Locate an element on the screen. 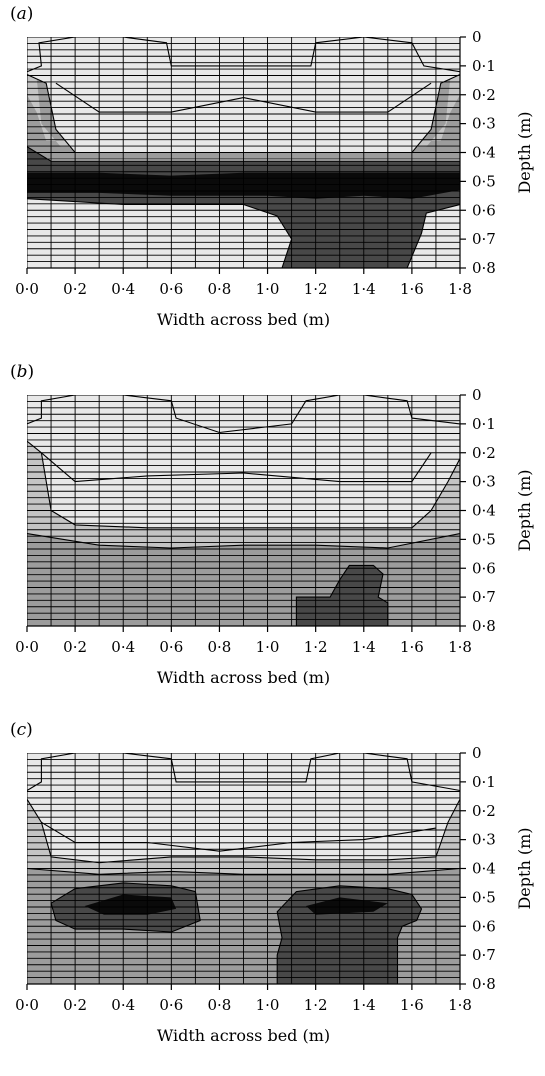  panel-label: (b) is located at coordinates (22, 372).